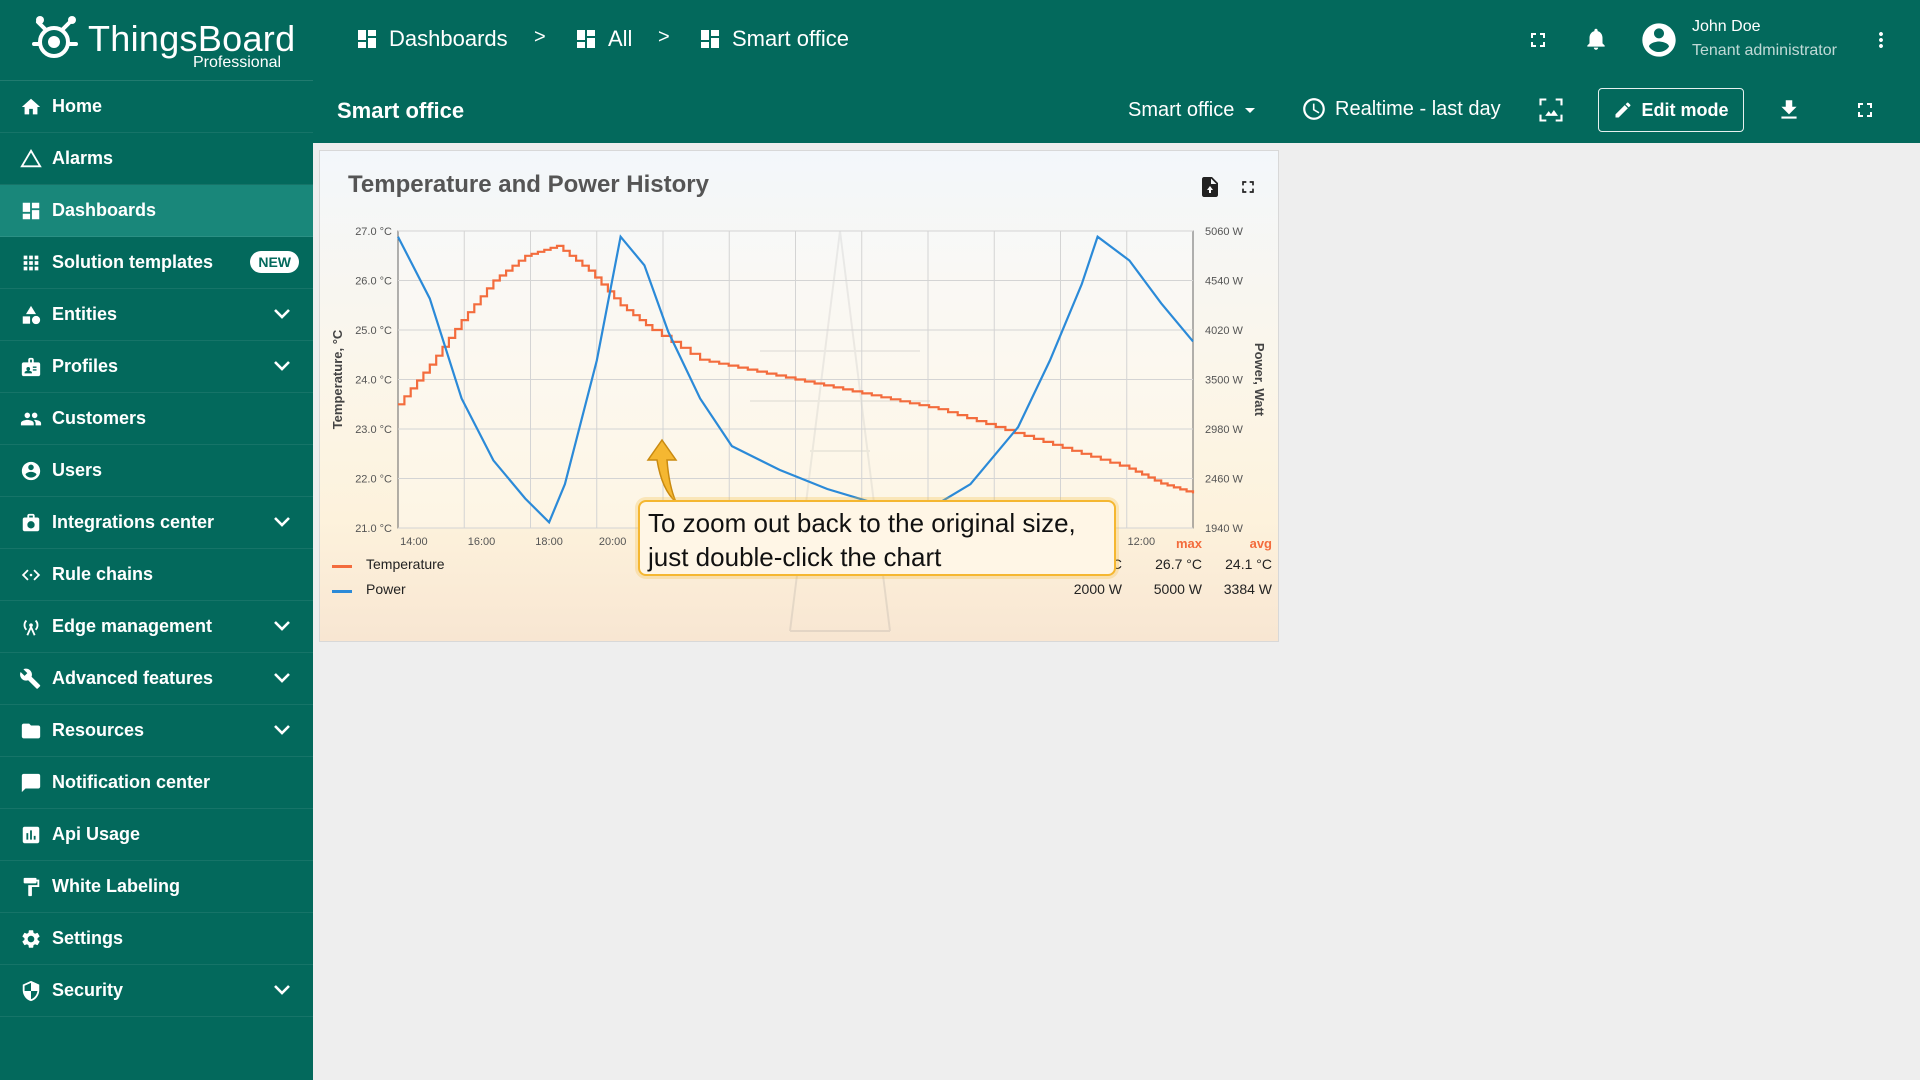 The image size is (1920, 1080). I want to click on dashboard-state-select: Smart office, so click(1195, 110).